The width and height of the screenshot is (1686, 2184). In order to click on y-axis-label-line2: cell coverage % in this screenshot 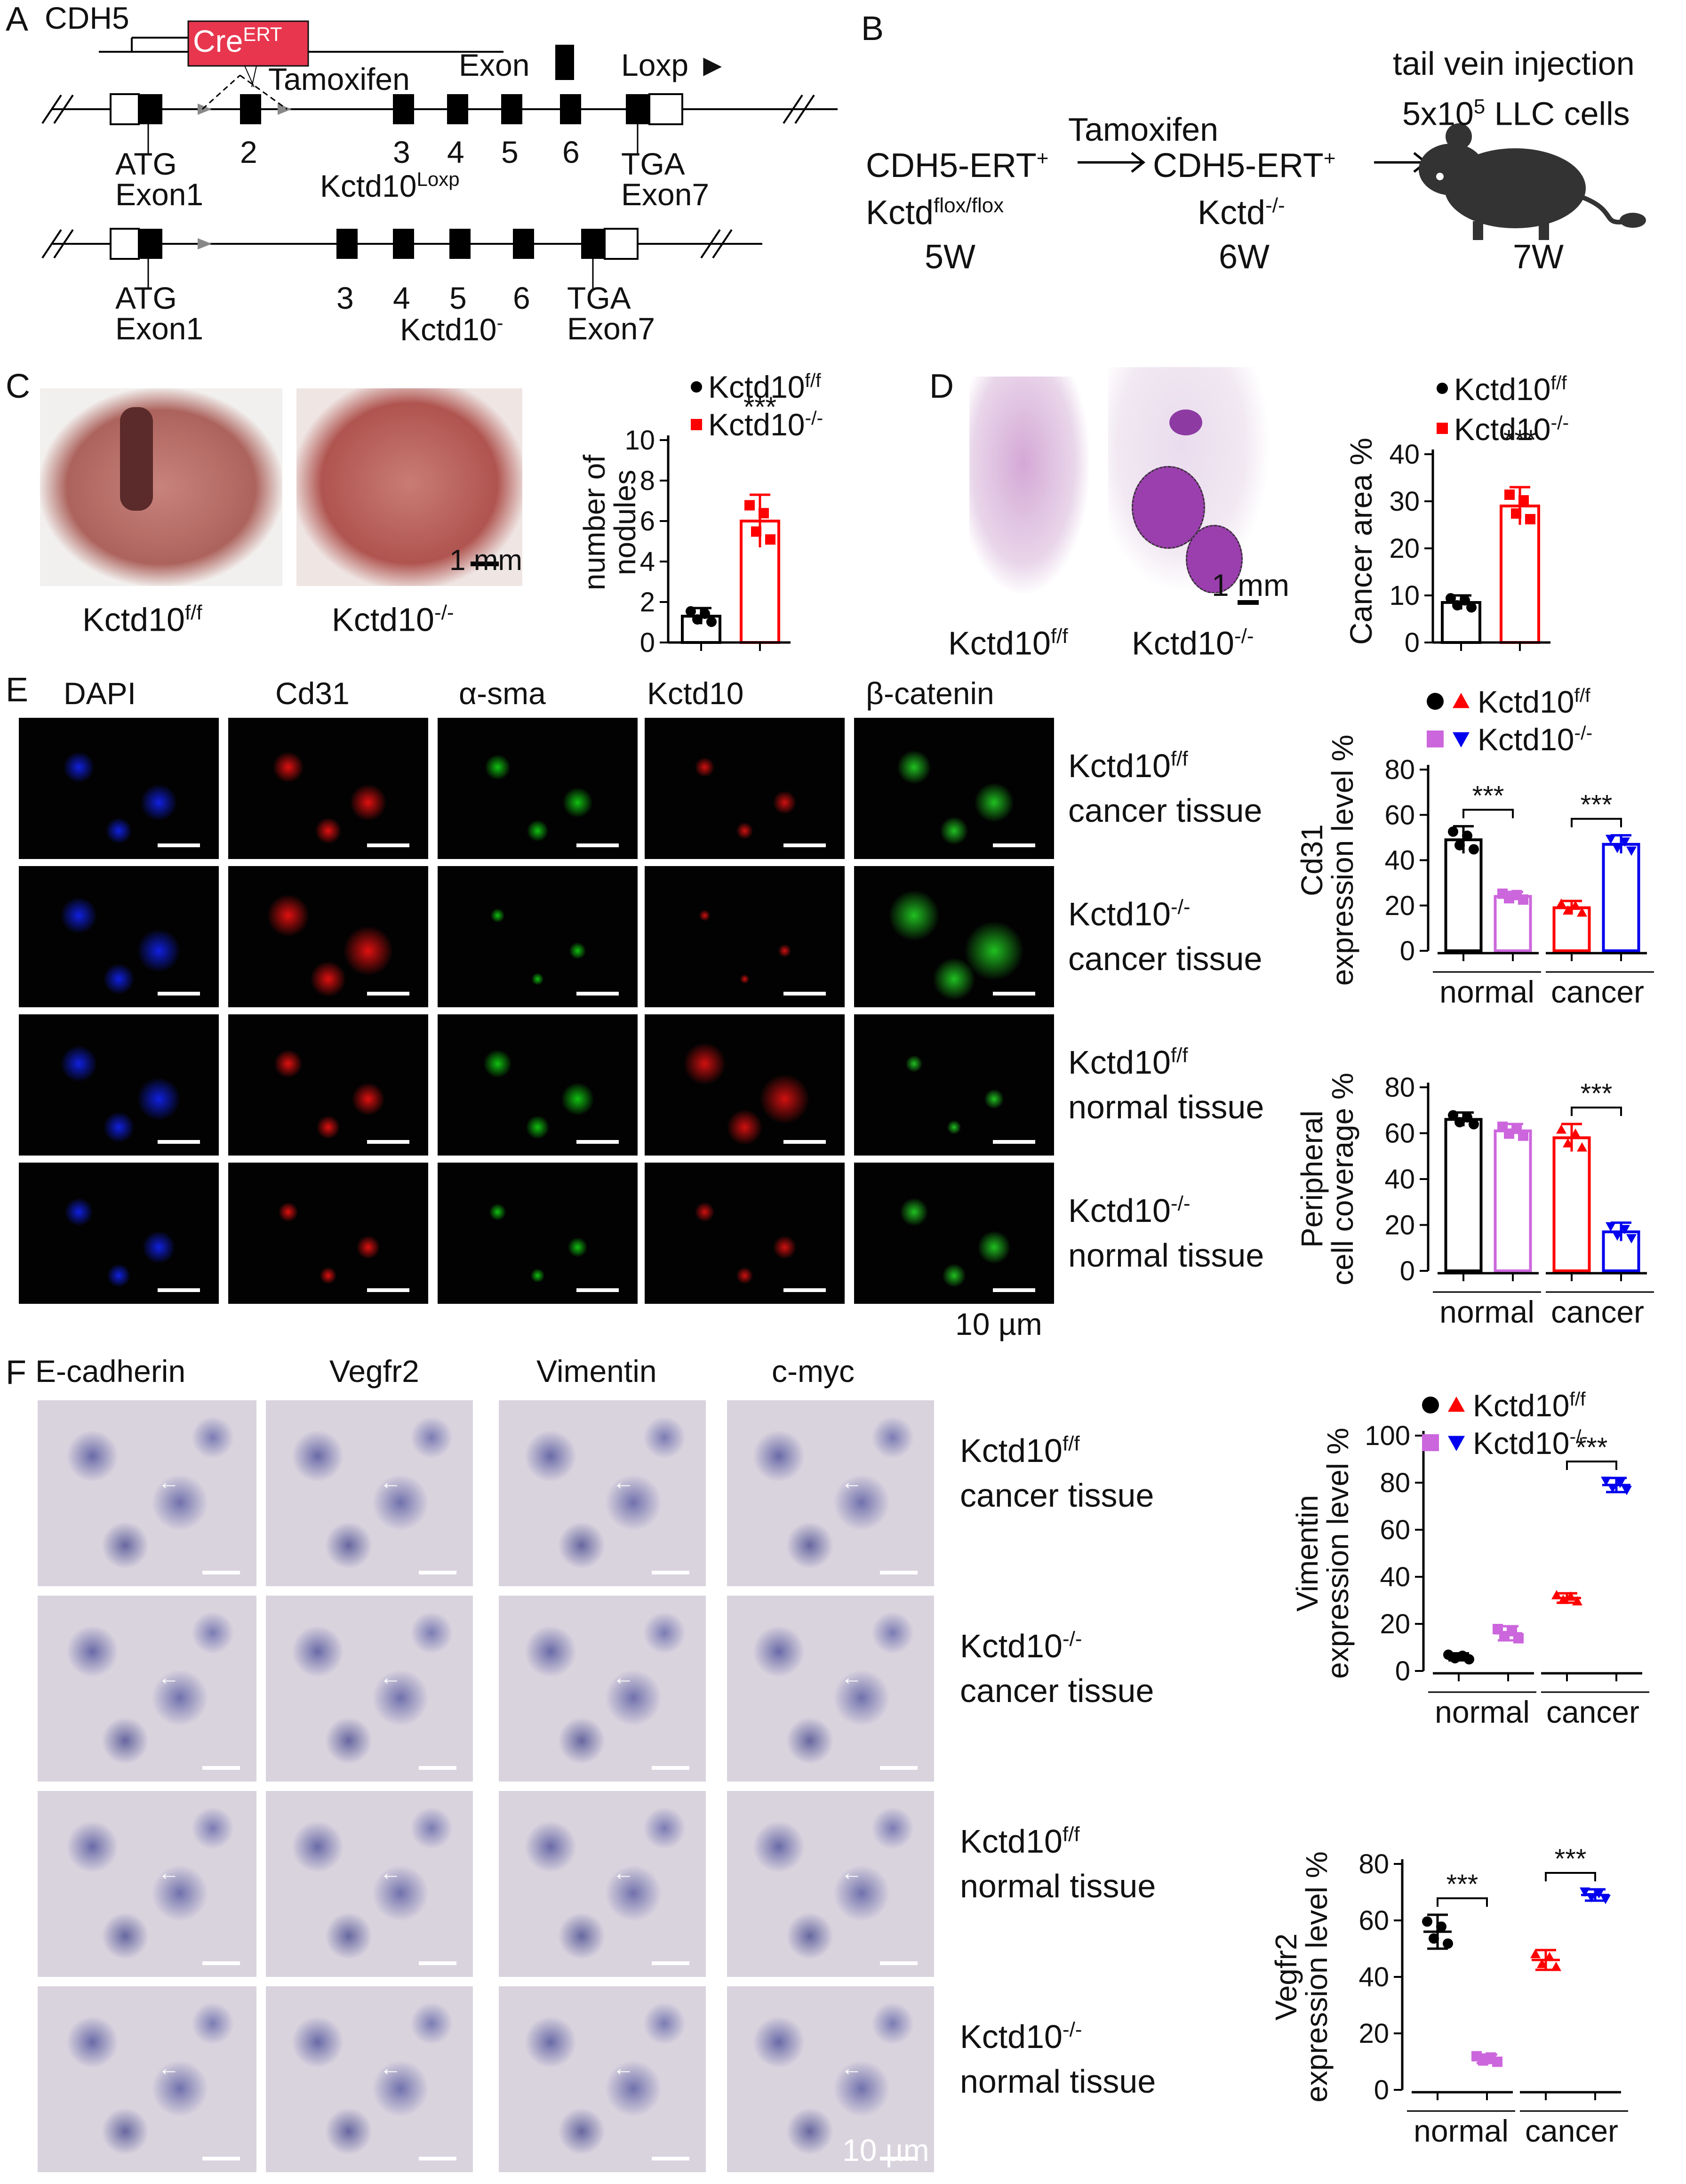, I will do `click(1342, 1179)`.